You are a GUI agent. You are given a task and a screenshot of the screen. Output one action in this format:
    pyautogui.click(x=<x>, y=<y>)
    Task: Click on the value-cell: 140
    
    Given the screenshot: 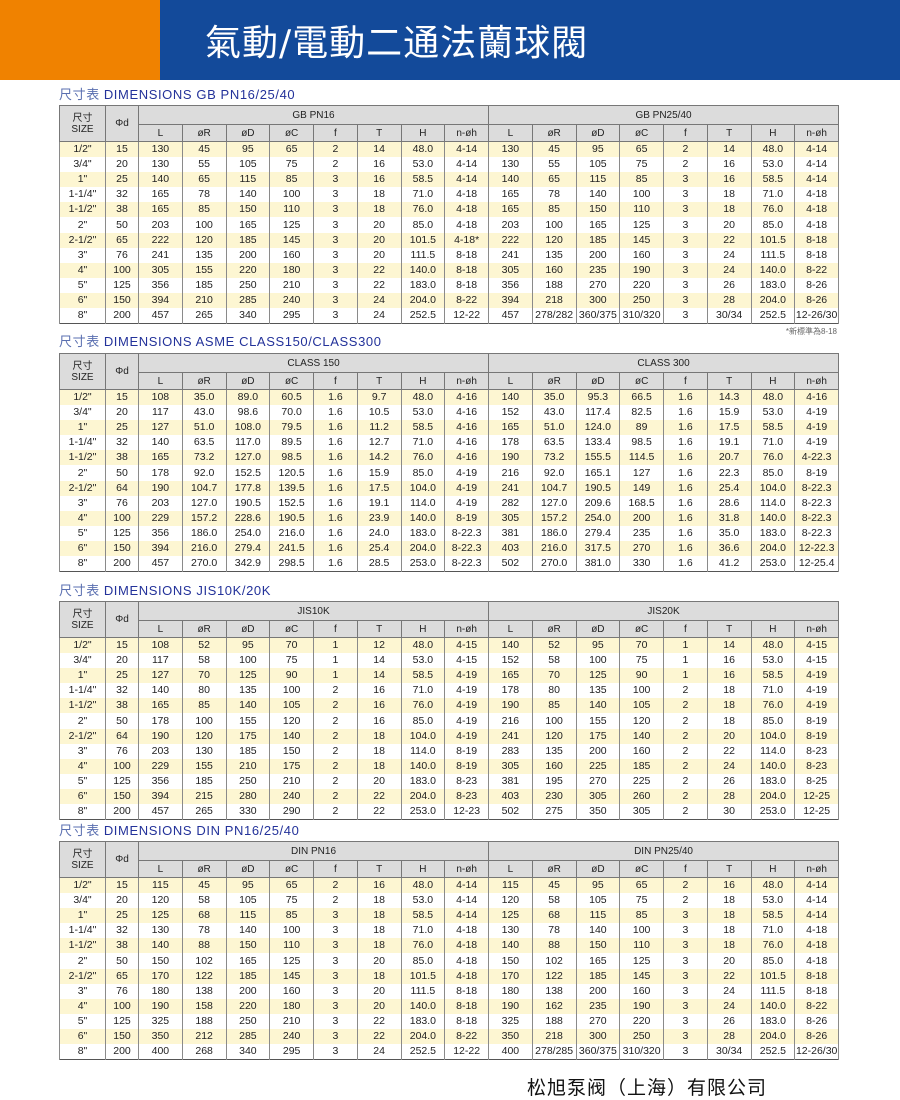 What is the action you would take?
    pyautogui.click(x=641, y=736)
    